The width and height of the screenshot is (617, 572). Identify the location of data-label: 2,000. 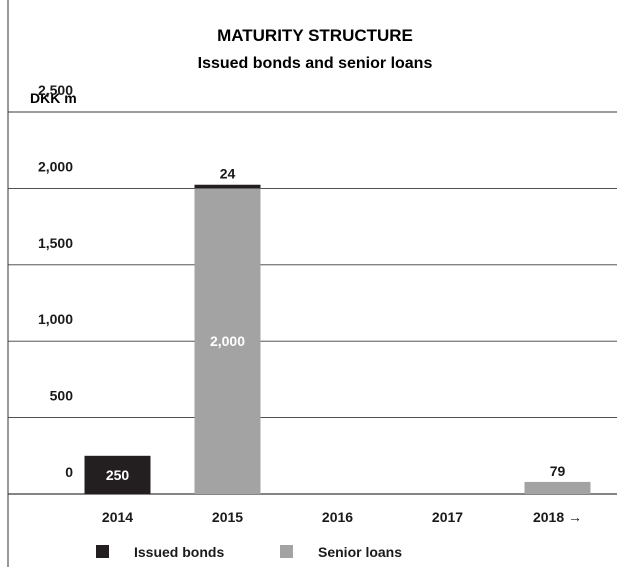
(227, 341).